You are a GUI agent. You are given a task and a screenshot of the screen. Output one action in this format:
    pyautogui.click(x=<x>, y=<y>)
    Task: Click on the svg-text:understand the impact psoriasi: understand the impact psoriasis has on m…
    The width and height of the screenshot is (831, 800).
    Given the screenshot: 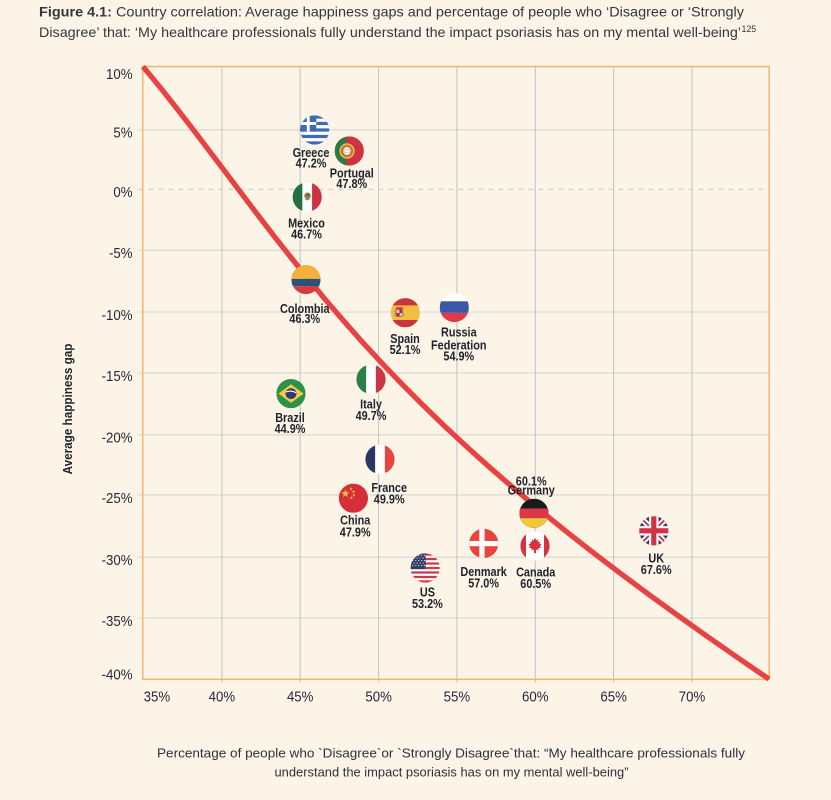 What is the action you would take?
    pyautogui.click(x=452, y=771)
    